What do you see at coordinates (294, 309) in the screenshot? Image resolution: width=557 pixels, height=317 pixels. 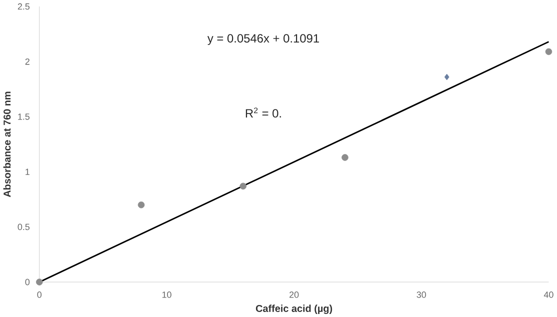 I see `x-axis-title: Caffeic acid (µg)` at bounding box center [294, 309].